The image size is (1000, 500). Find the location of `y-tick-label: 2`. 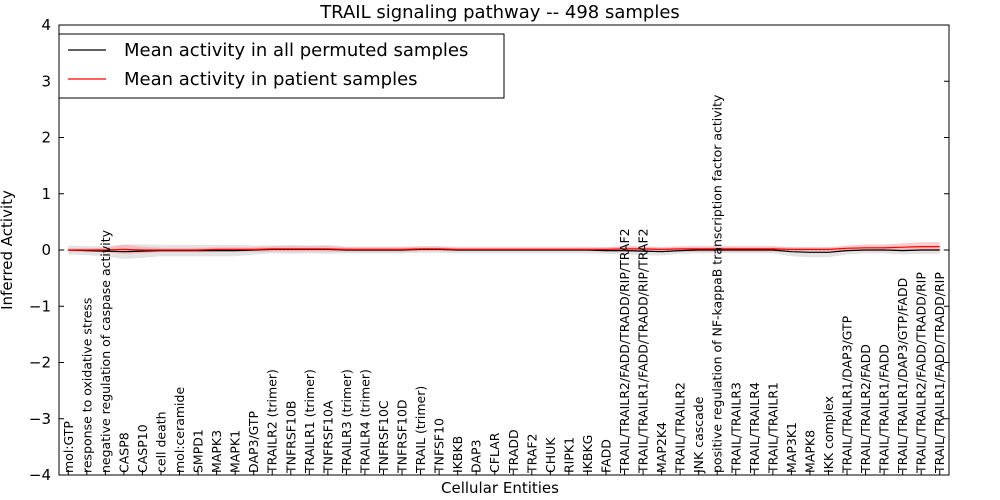

y-tick-label: 2 is located at coordinates (46, 138).